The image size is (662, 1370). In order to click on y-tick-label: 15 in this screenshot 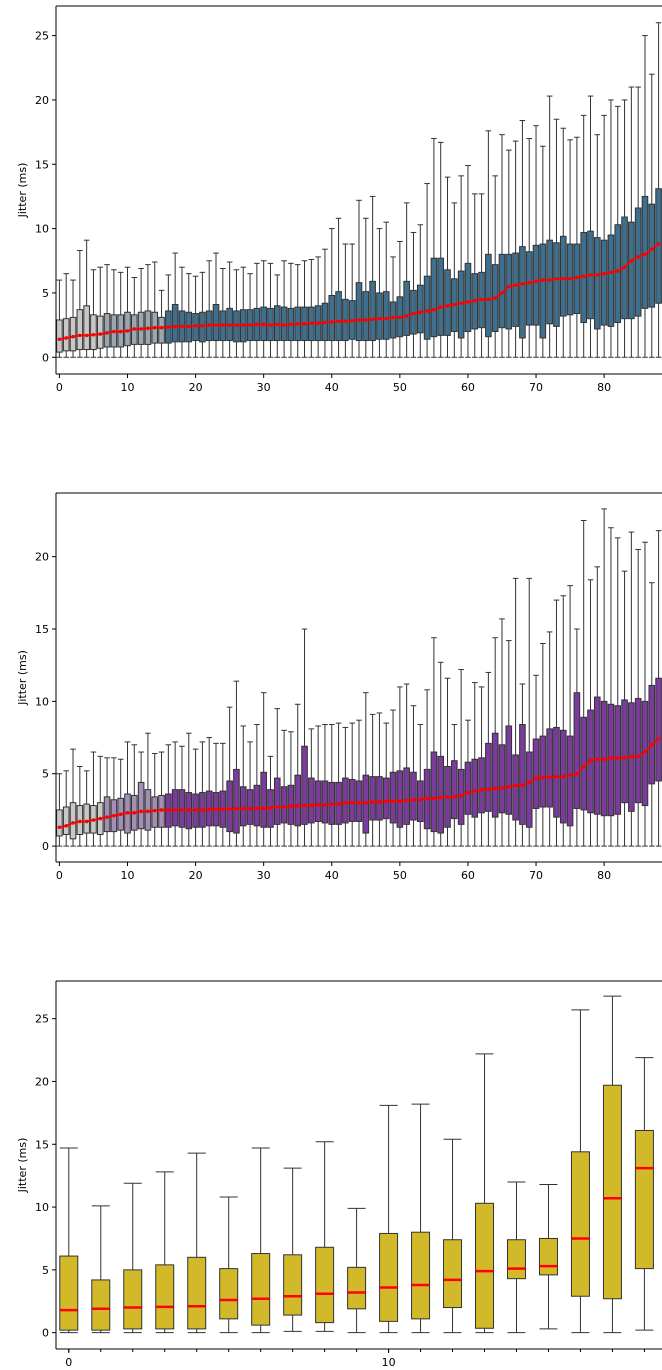, I will do `click(42, 1144)`.